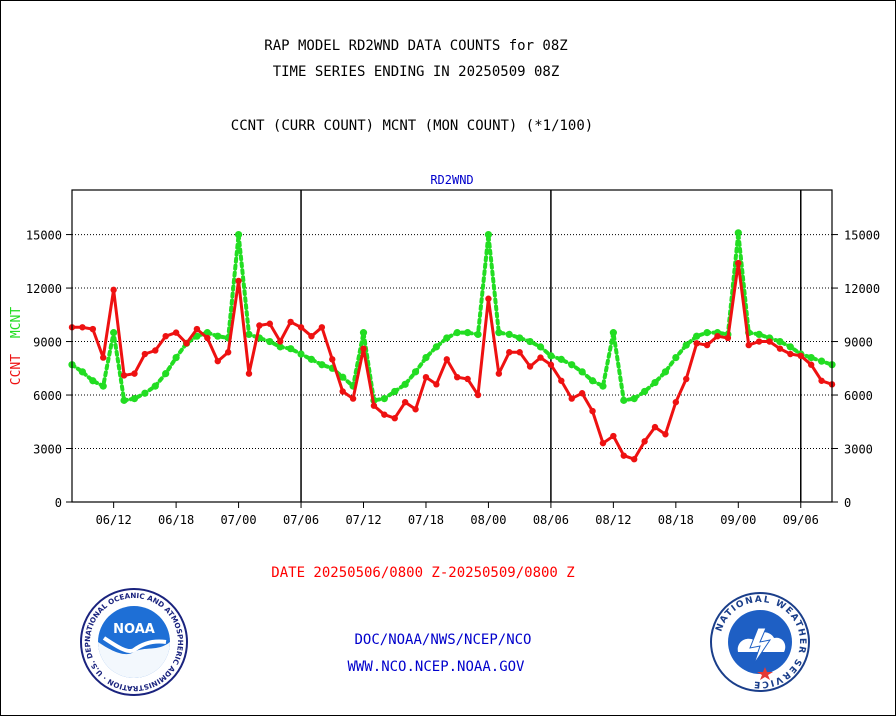 The height and width of the screenshot is (716, 896). What do you see at coordinates (858, 450) in the screenshot?
I see `y-tick-label-right: 3000` at bounding box center [858, 450].